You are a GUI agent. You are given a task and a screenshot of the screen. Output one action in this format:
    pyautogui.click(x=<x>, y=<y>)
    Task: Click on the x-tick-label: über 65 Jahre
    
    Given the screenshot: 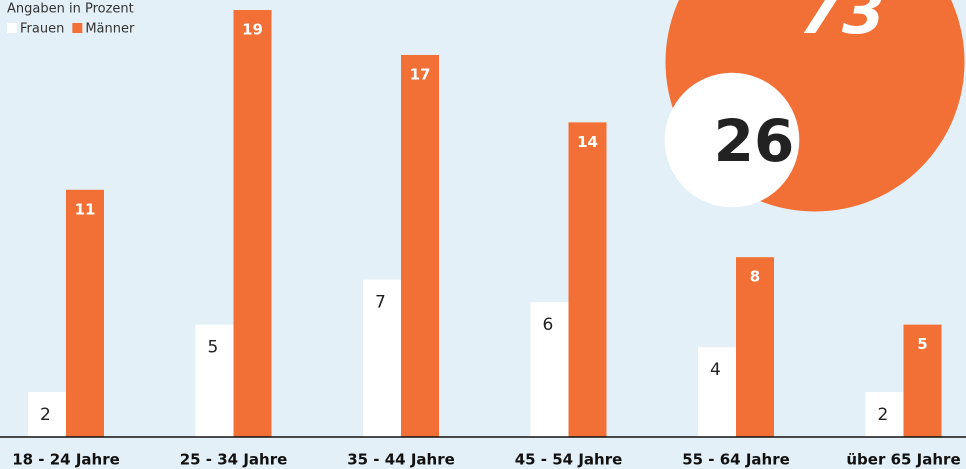 What is the action you would take?
    pyautogui.click(x=903, y=460)
    